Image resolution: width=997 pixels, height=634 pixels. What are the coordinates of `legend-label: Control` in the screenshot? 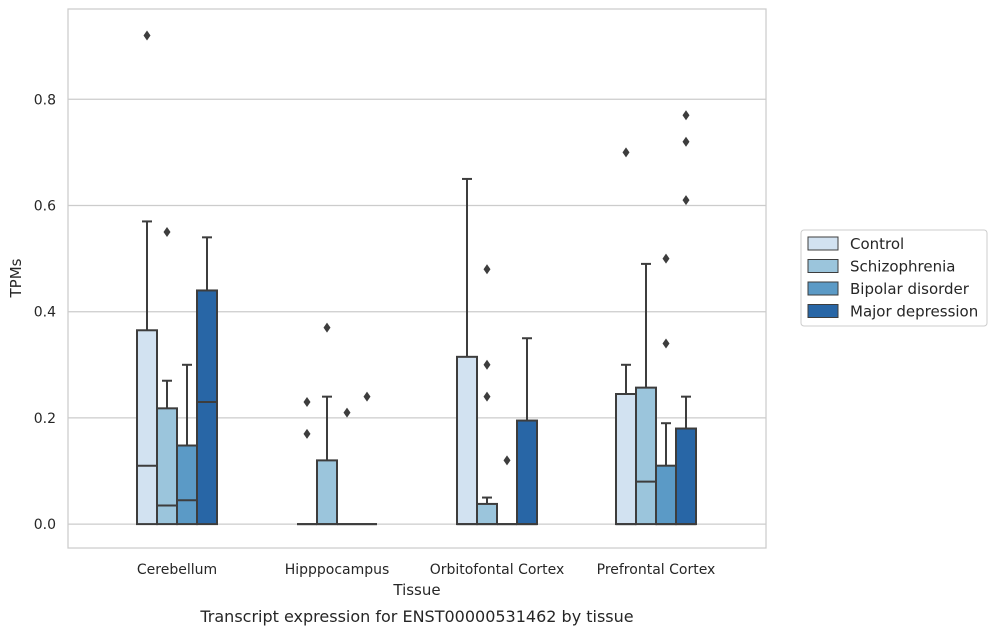 It's located at (877, 244).